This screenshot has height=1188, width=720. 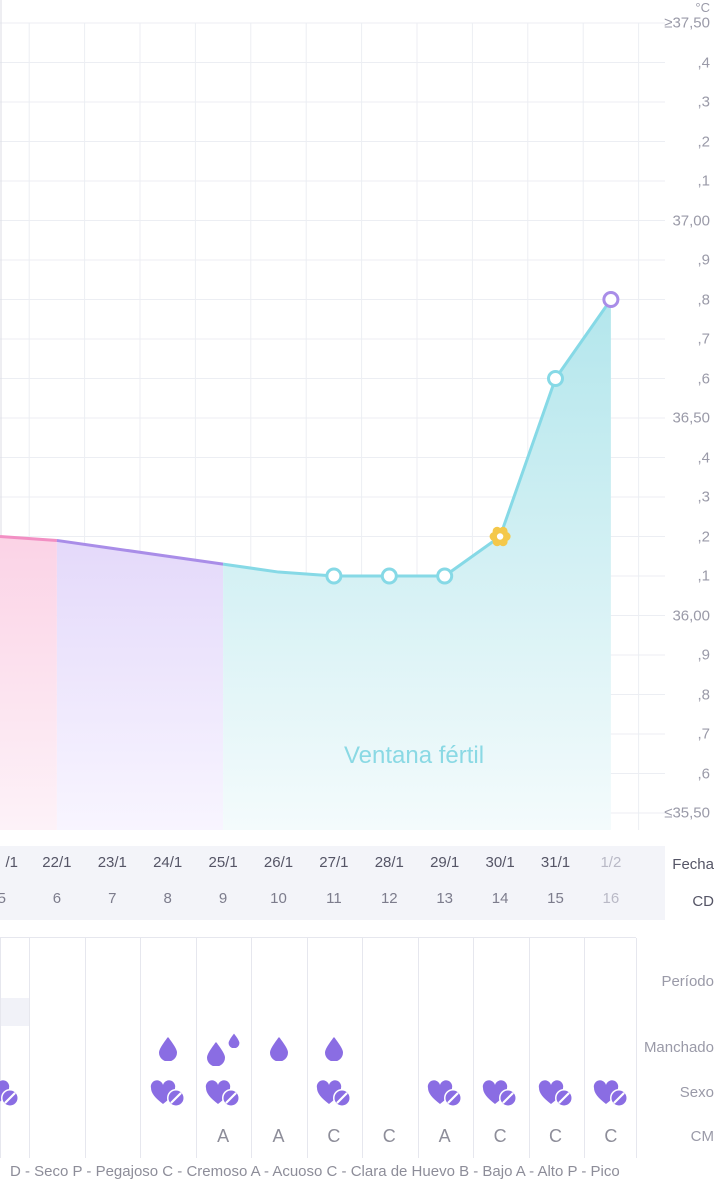 What do you see at coordinates (168, 862) in the screenshot?
I see `date-label: 24/1` at bounding box center [168, 862].